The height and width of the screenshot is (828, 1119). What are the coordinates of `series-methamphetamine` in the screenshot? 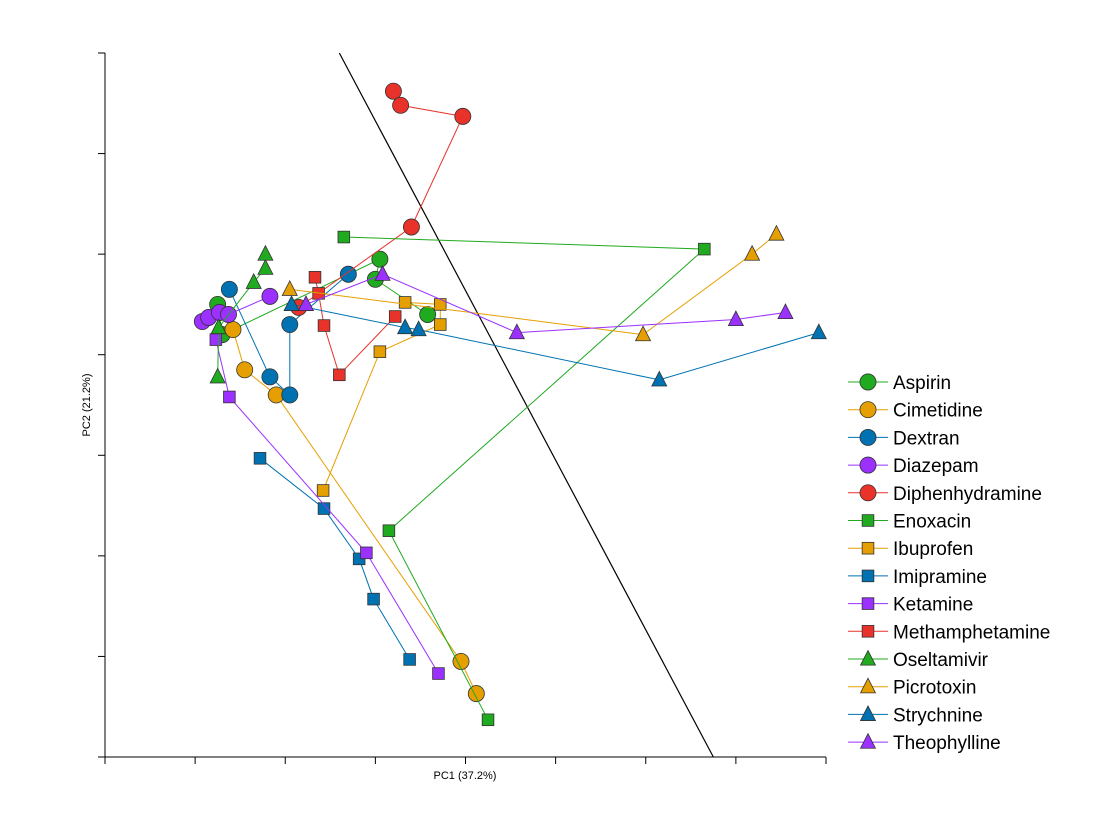 It's located at (355, 326).